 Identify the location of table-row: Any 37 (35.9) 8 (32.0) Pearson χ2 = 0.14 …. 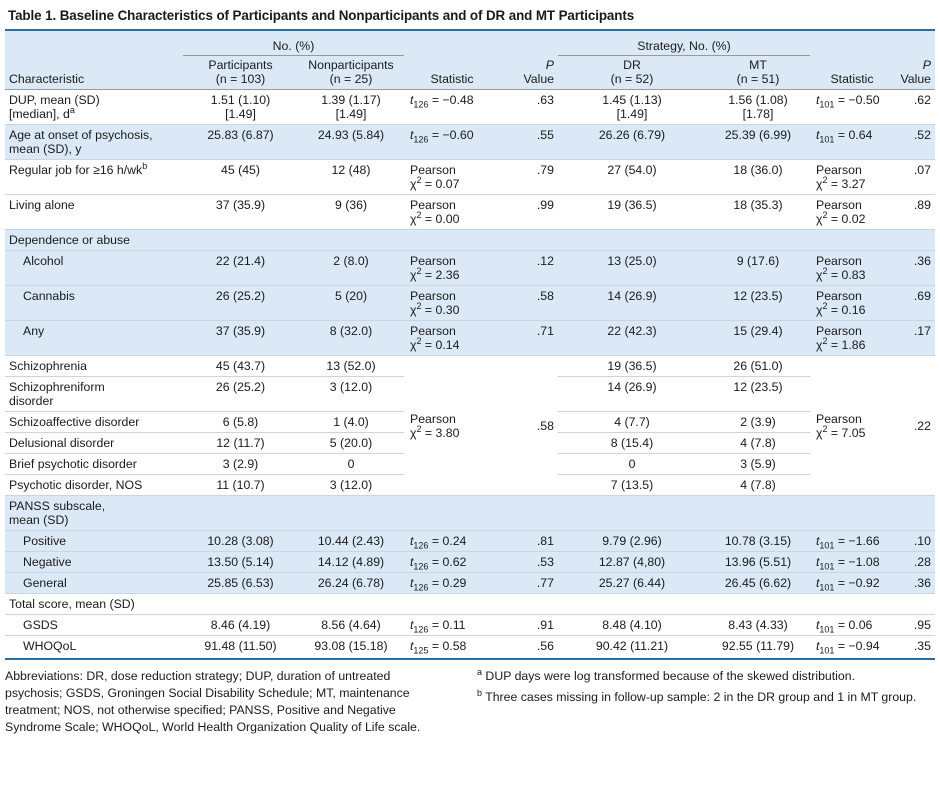
(470, 338).